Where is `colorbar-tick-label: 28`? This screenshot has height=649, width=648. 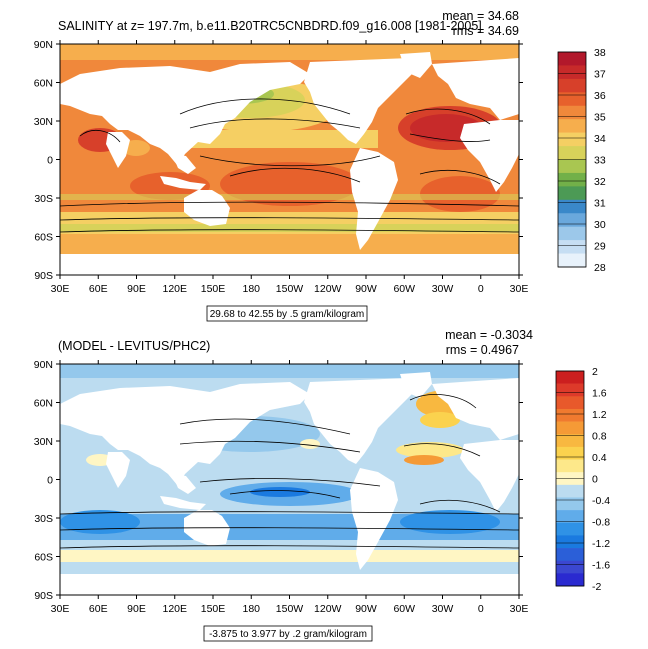 colorbar-tick-label: 28 is located at coordinates (600, 268).